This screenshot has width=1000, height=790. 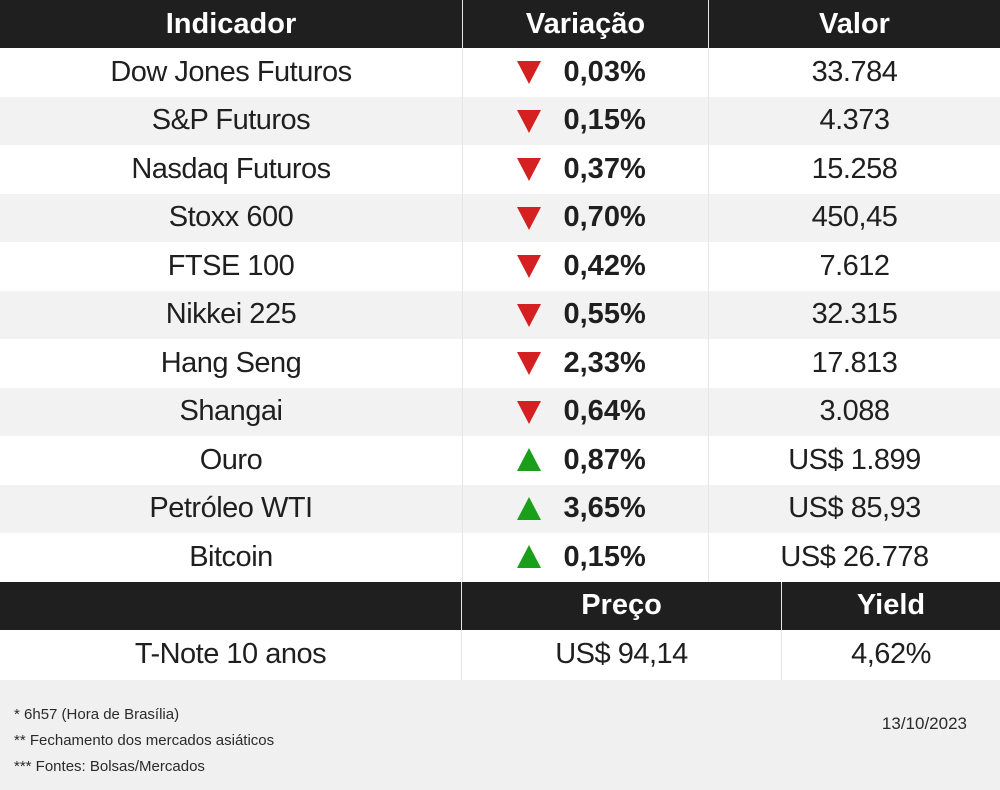 I want to click on treasury-header: Preço Yield, so click(x=500, y=605).